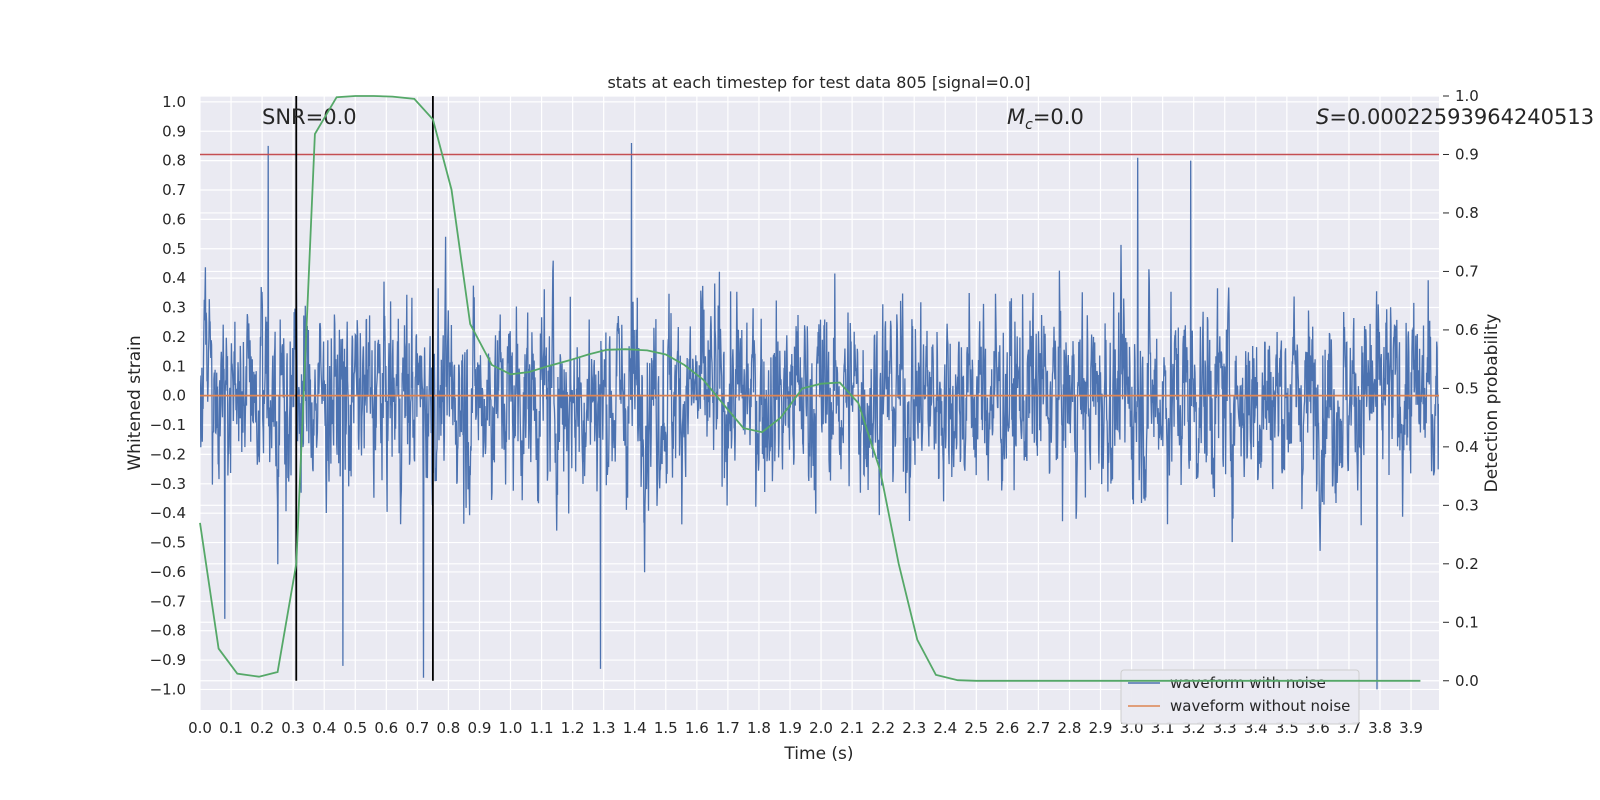 This screenshot has height=800, width=1600. What do you see at coordinates (1467, 154) in the screenshot?
I see `y2-tick-label: 0.9` at bounding box center [1467, 154].